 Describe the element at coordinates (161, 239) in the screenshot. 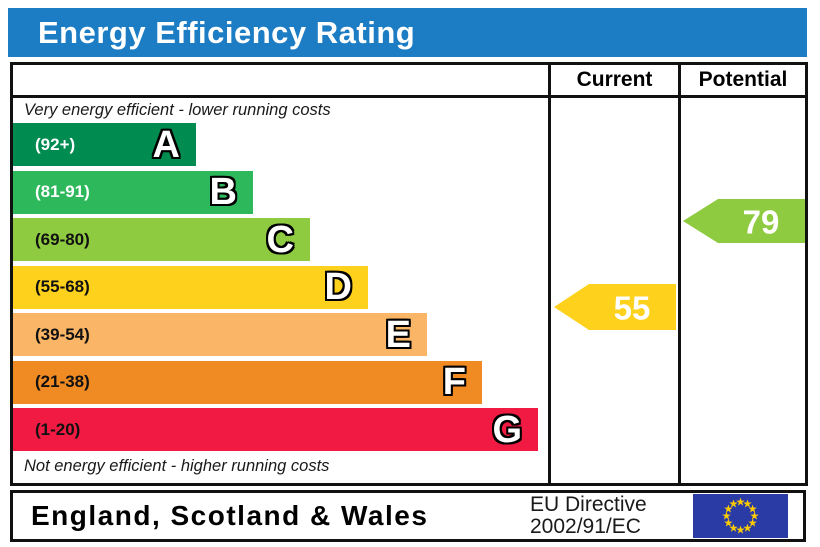

I see `band-c: (69-80) C` at that location.